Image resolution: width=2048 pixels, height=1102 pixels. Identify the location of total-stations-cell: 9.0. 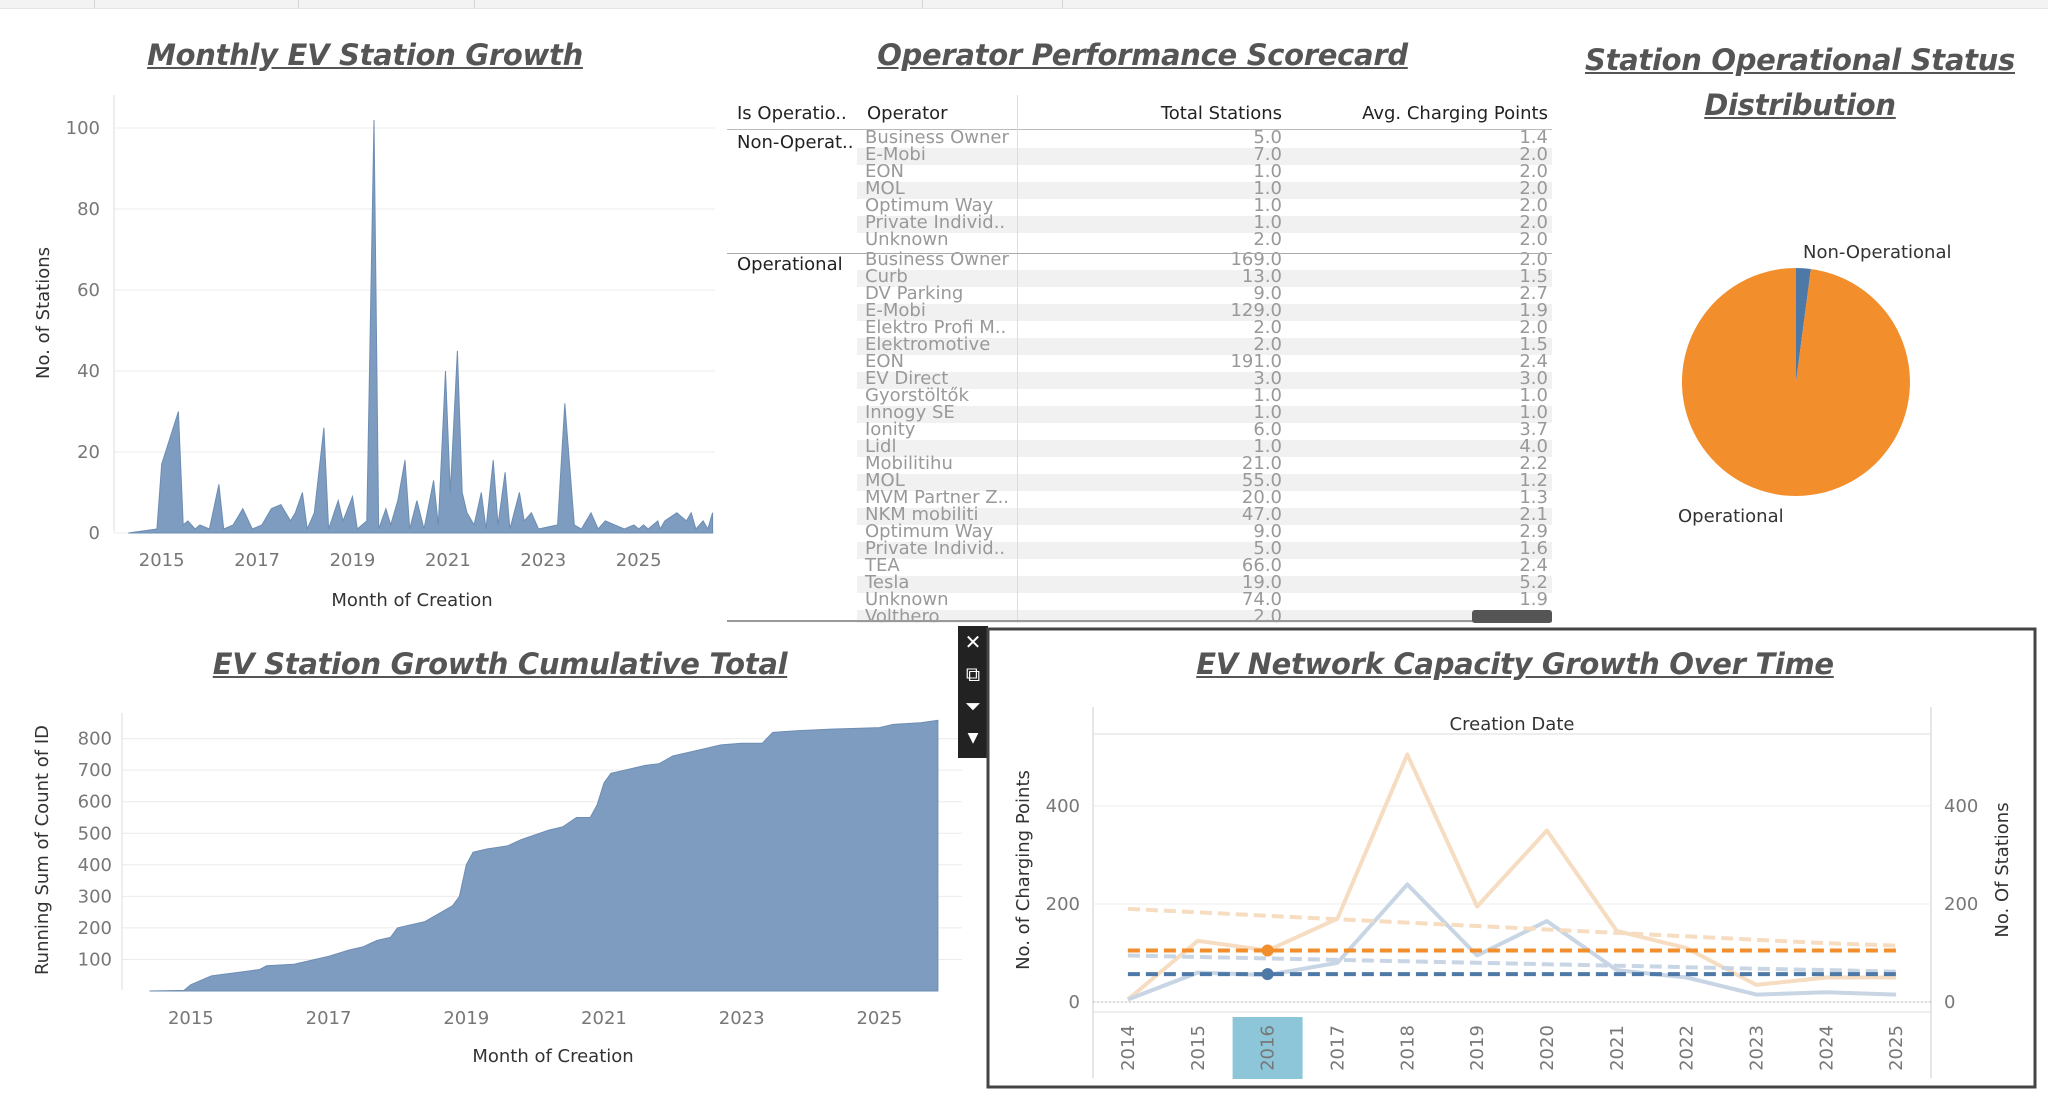
(1267, 293).